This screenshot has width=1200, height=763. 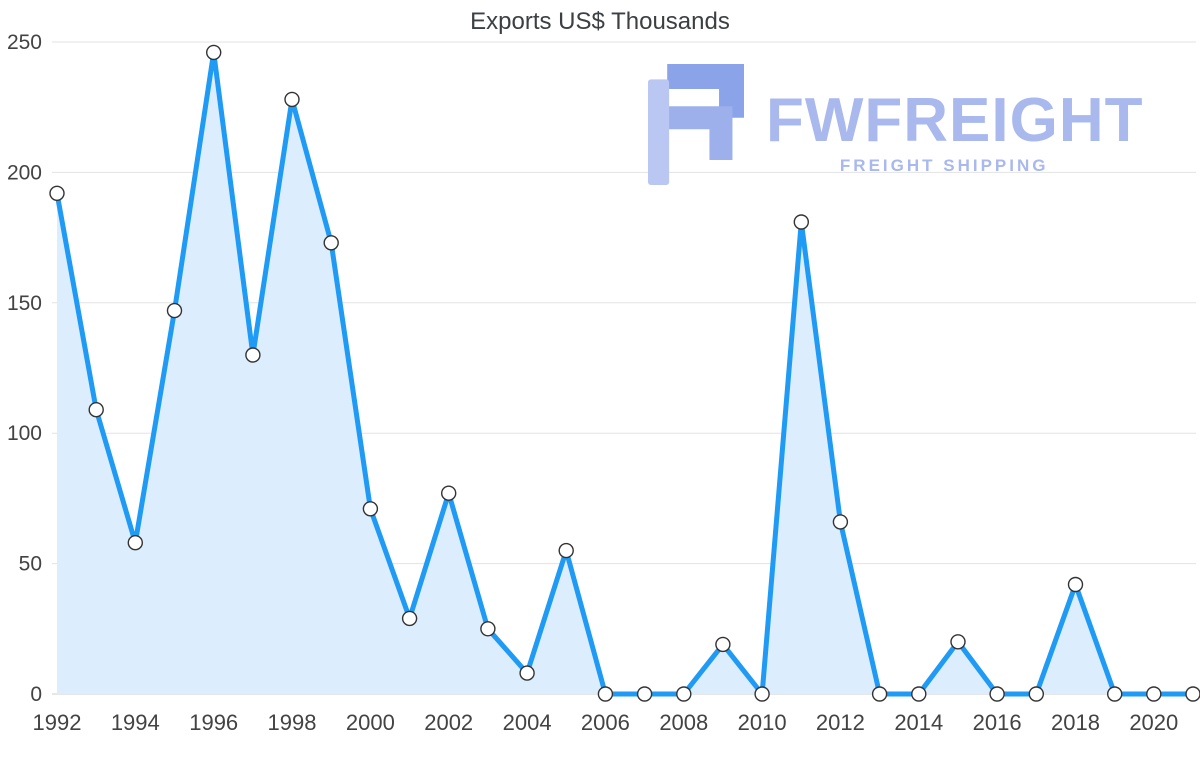 I want to click on x-tick-label: 2002, so click(x=448, y=722).